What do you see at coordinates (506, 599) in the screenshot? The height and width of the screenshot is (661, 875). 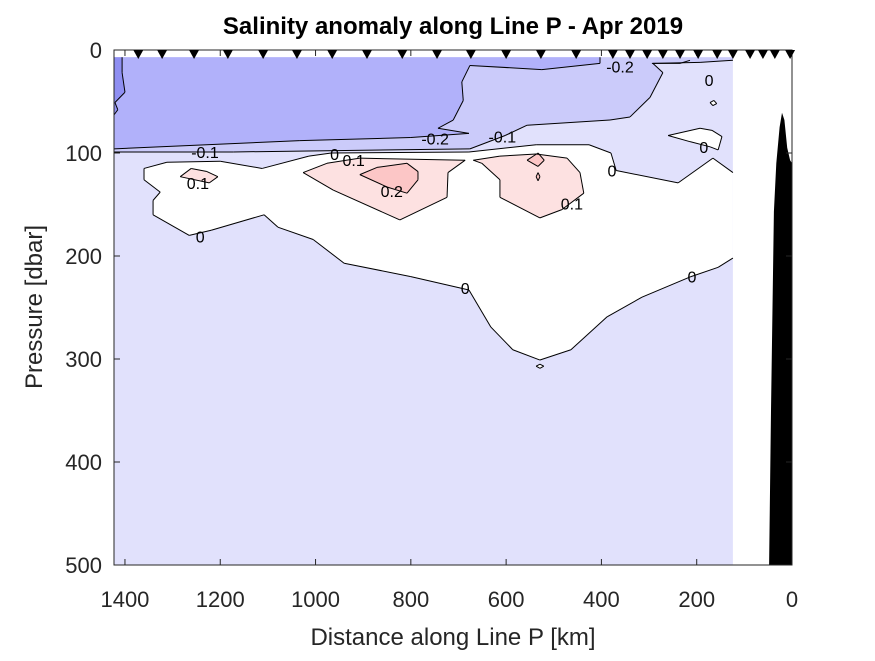 I see `x-tick-label: 600` at bounding box center [506, 599].